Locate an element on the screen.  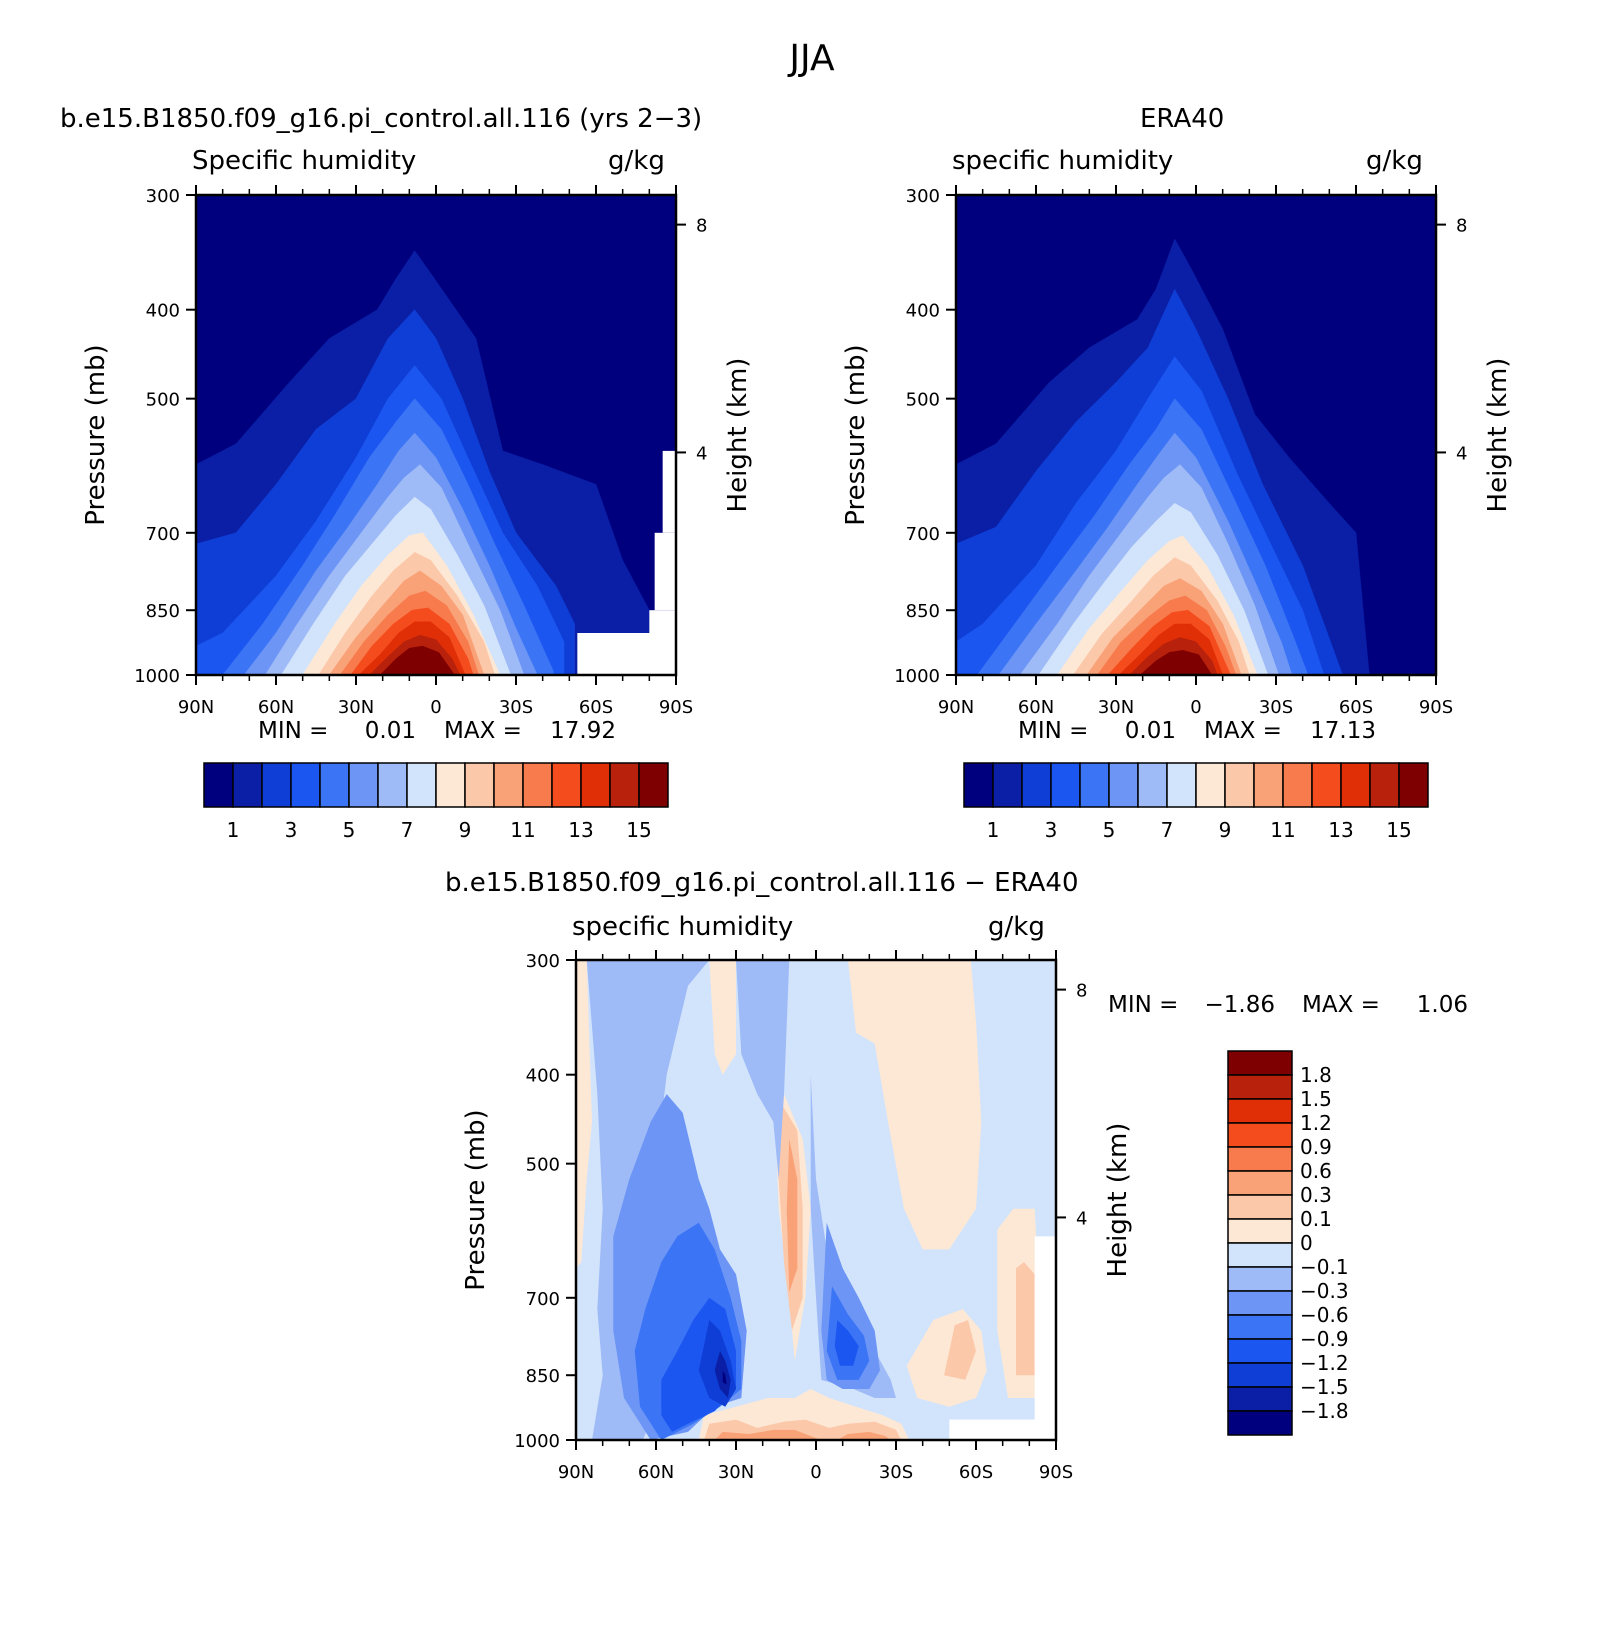
model-y-tick-label-850: 850 is located at coordinates (163, 611).